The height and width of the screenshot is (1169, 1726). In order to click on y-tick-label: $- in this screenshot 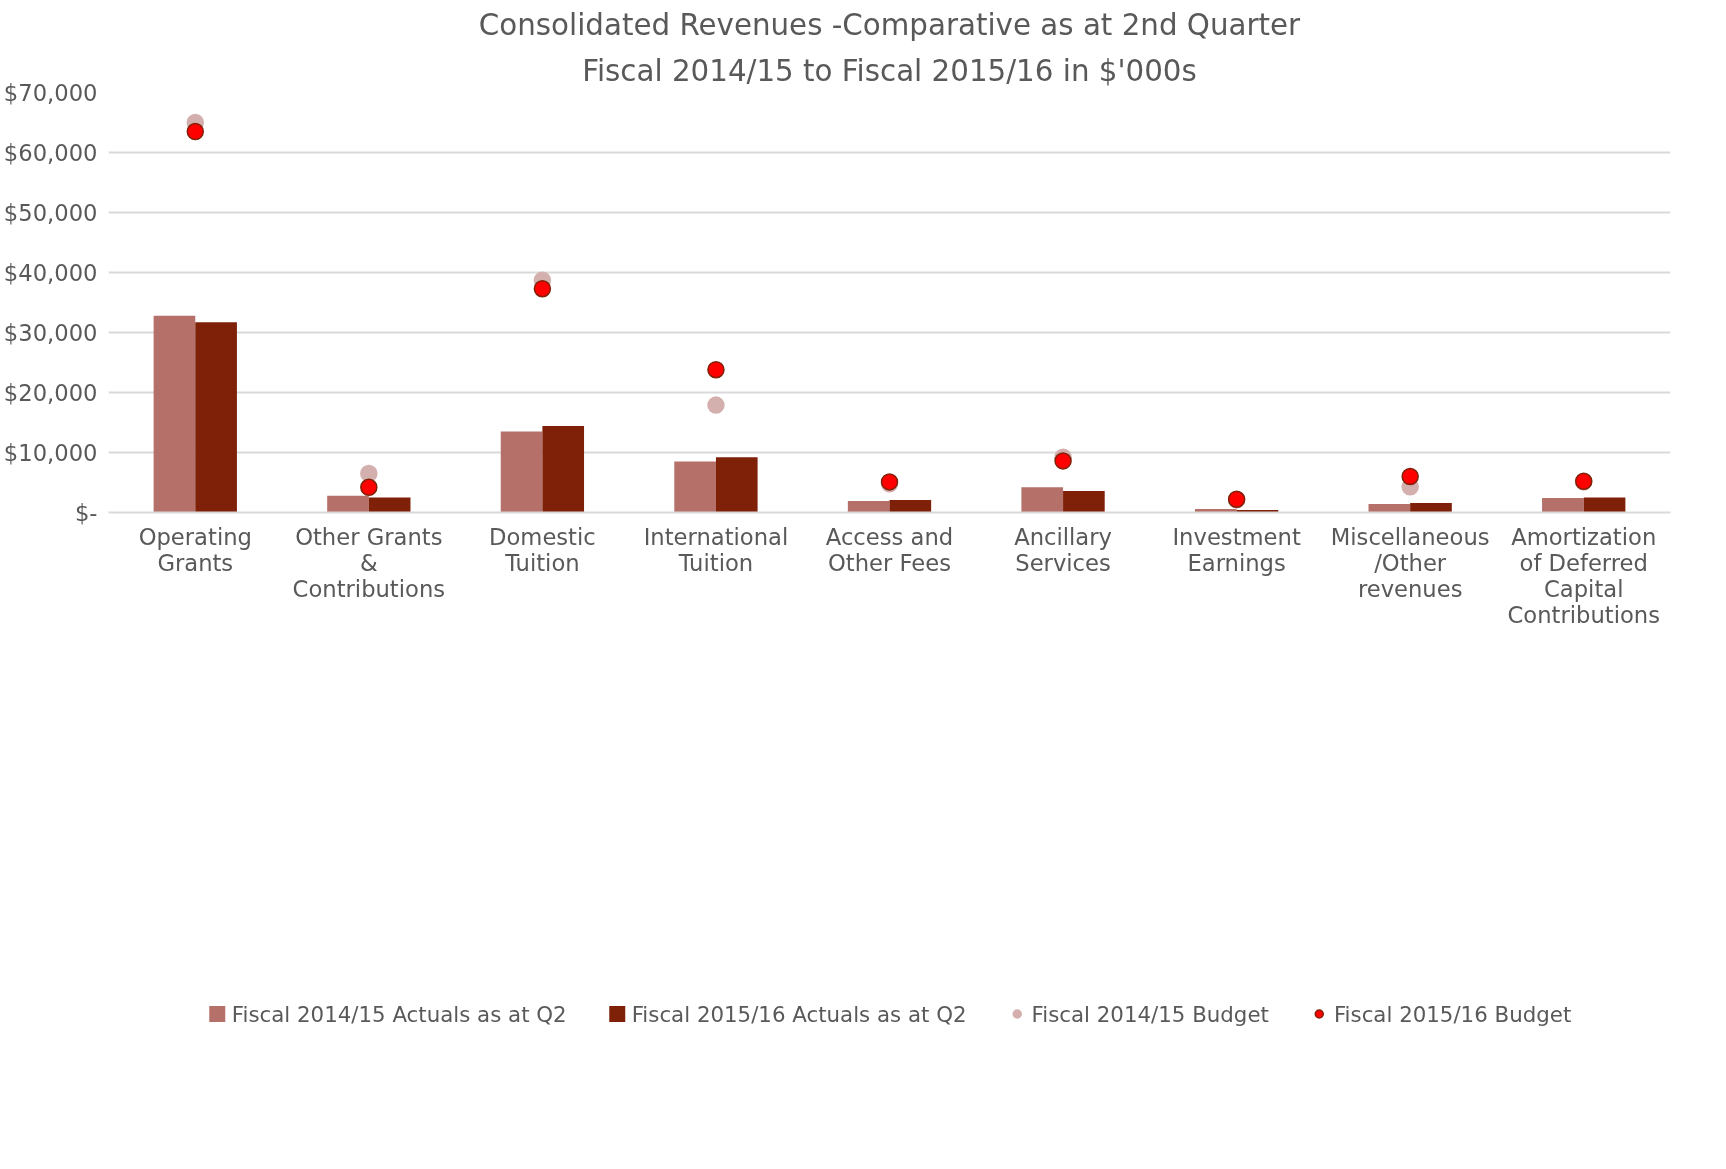, I will do `click(86, 512)`.